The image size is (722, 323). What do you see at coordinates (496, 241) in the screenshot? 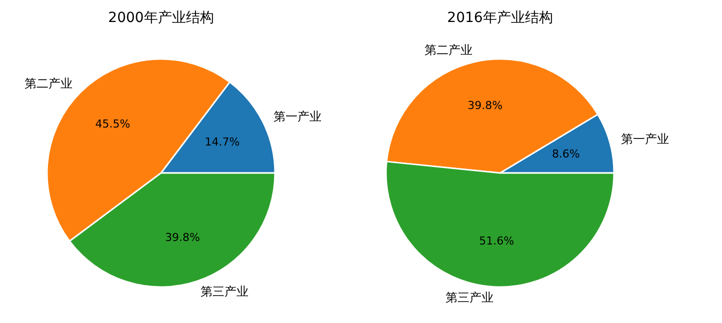
I see `data-label: 51.6%` at bounding box center [496, 241].